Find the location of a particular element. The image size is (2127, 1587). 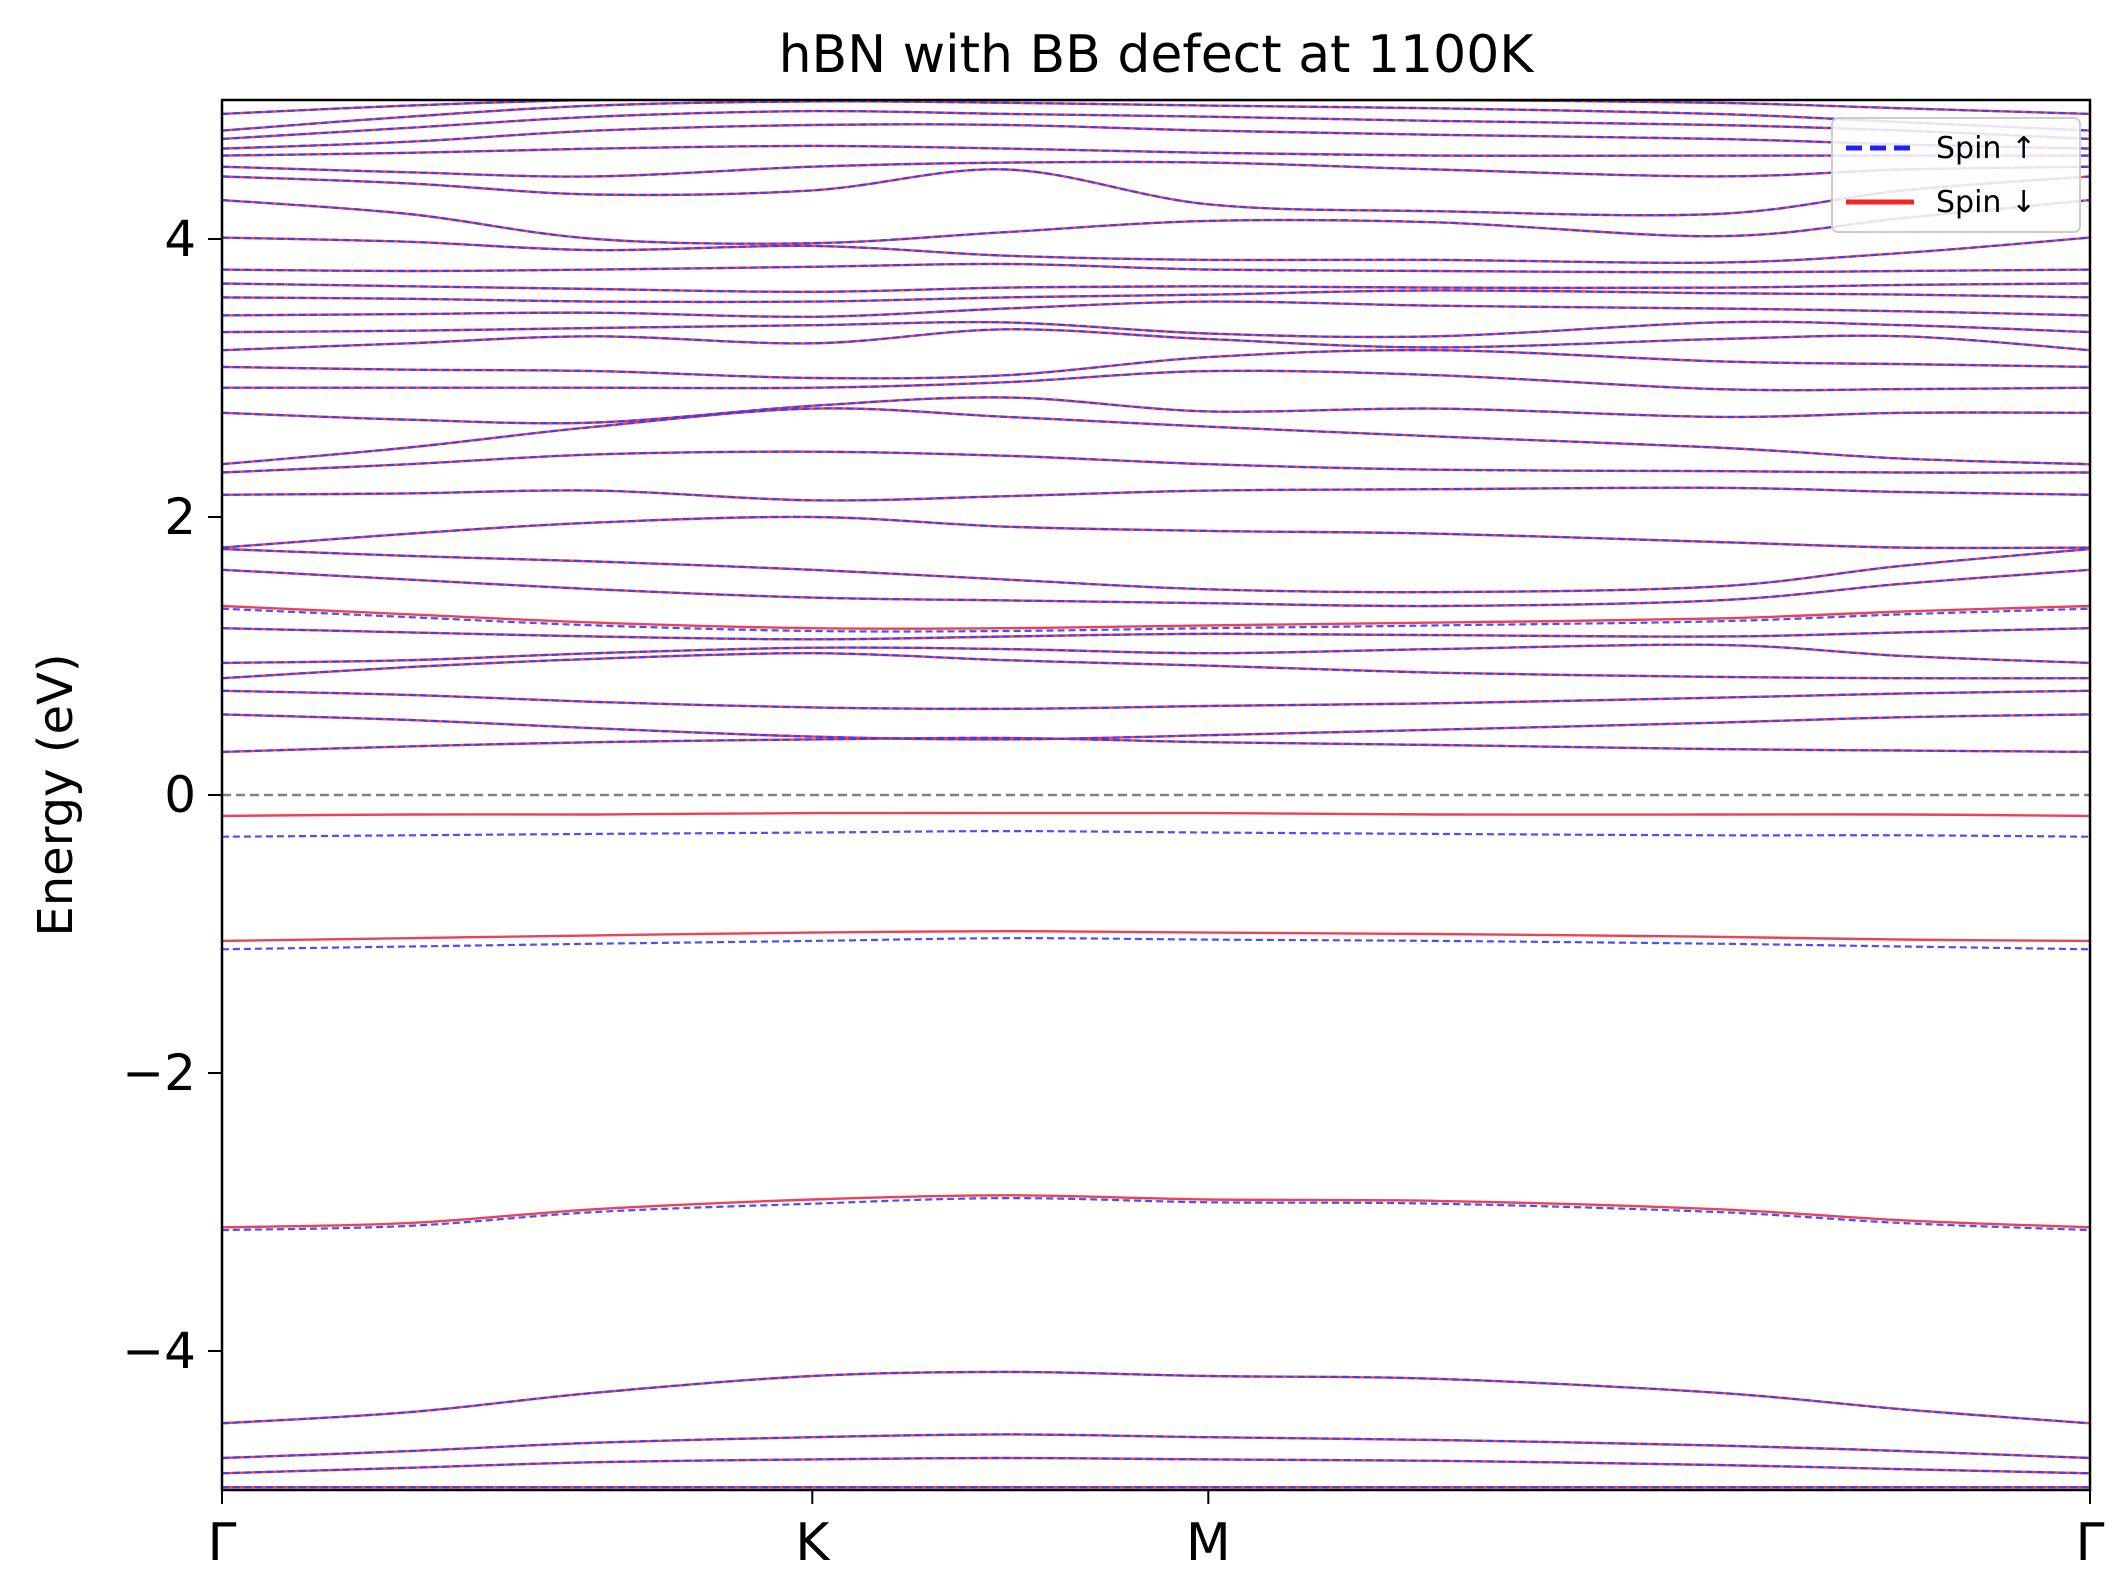

y-tick-label: −4 is located at coordinates (159, 1351).